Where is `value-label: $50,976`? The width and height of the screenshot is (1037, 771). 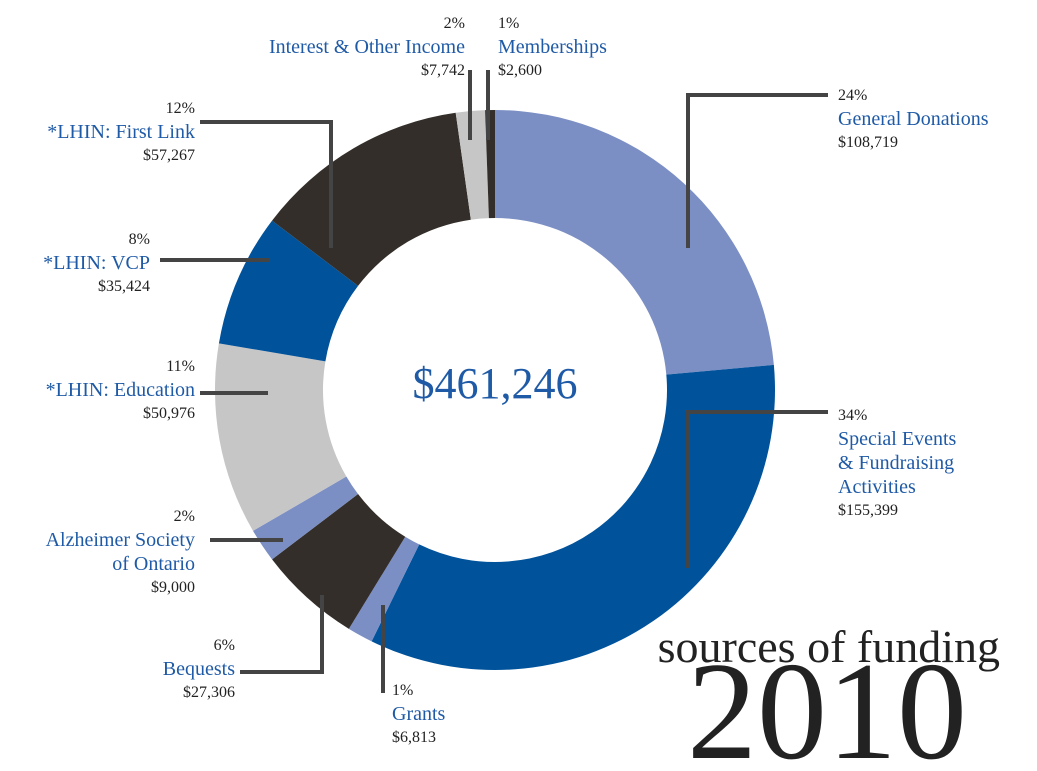 value-label: $50,976 is located at coordinates (169, 413).